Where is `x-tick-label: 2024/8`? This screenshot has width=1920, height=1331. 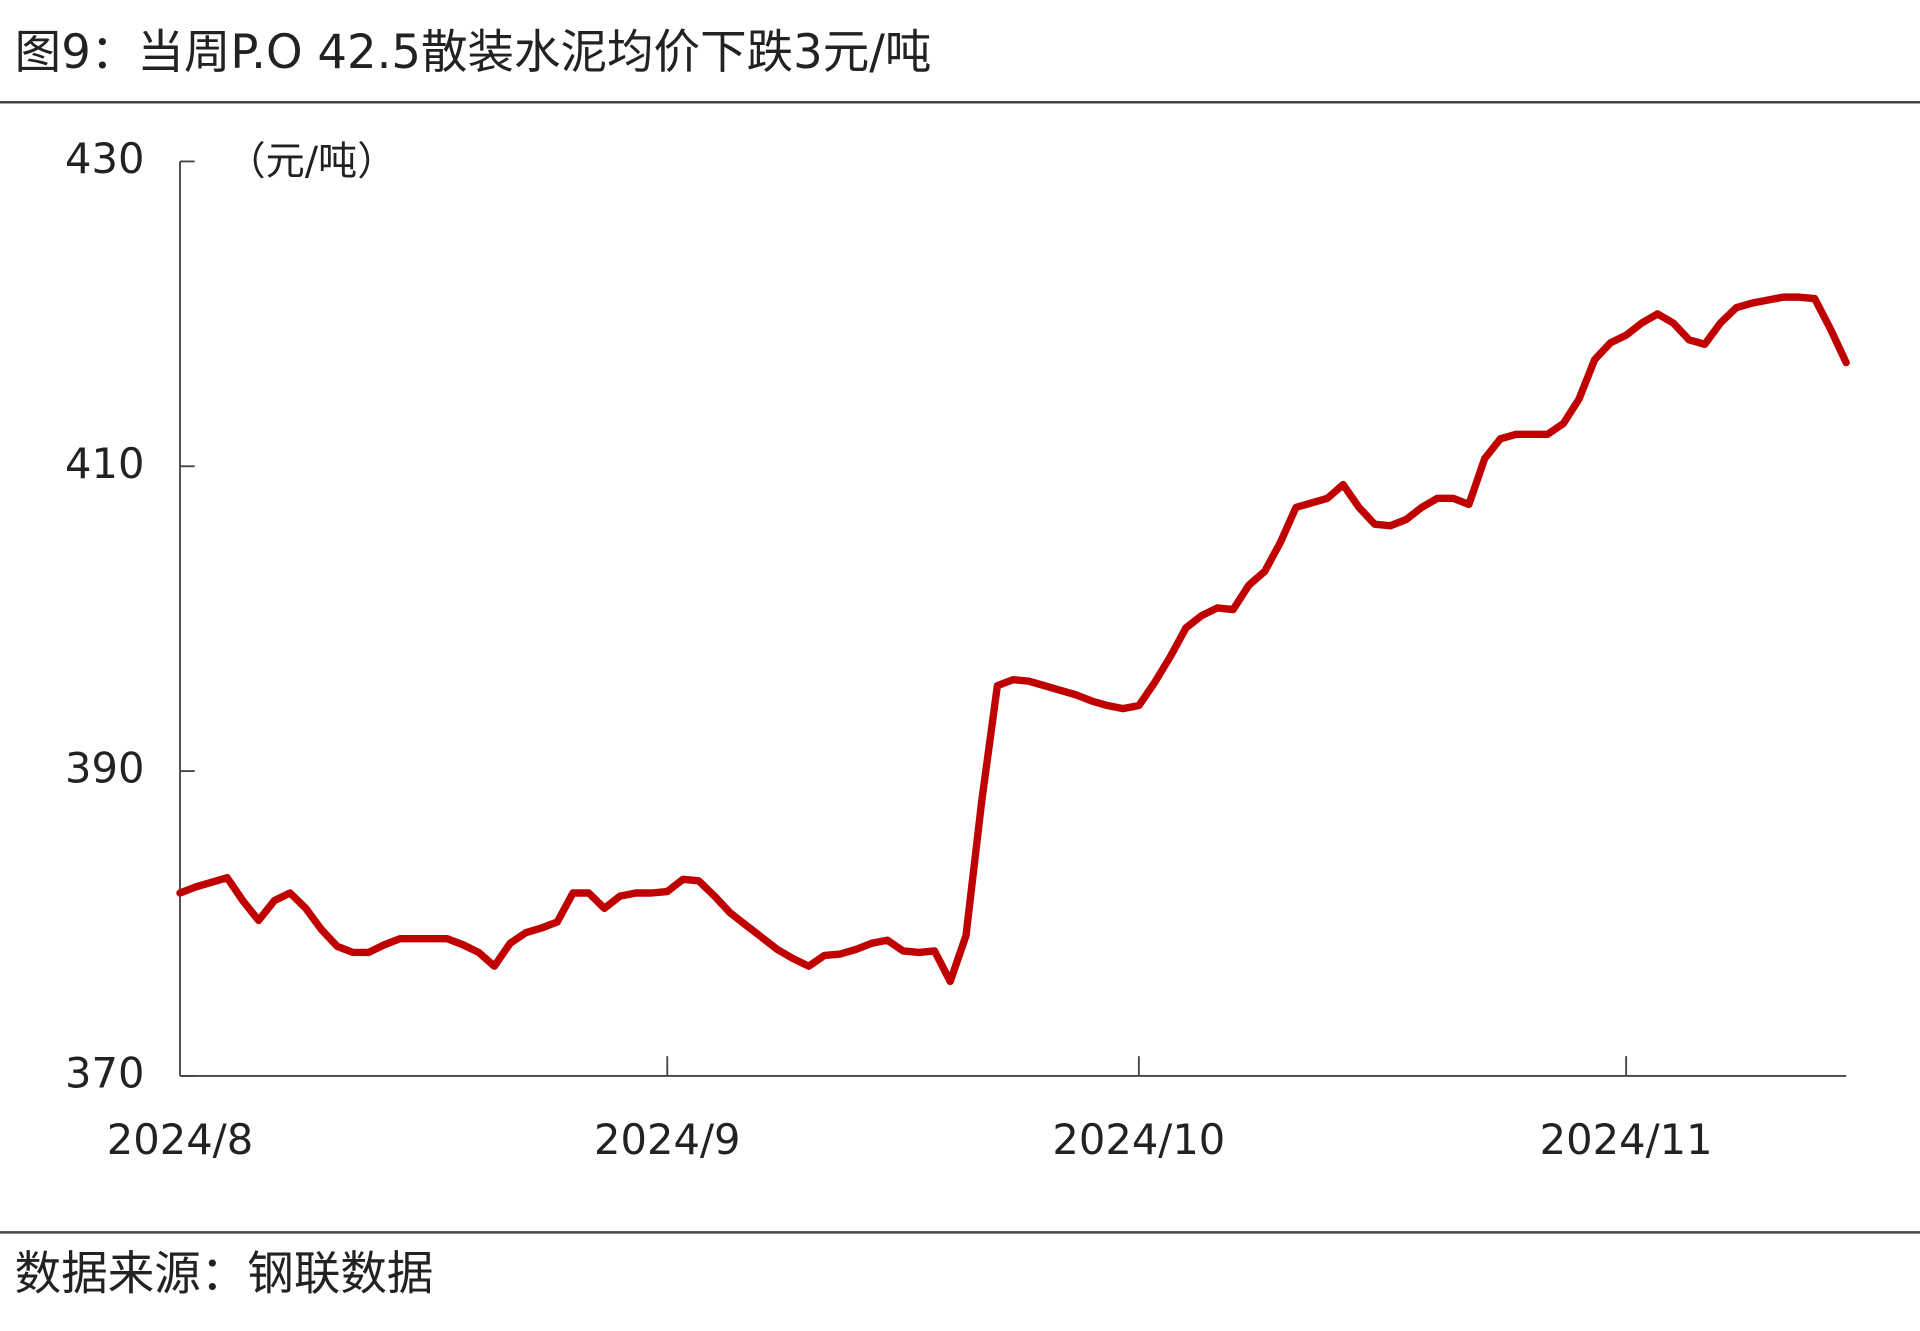 x-tick-label: 2024/8 is located at coordinates (180, 1139).